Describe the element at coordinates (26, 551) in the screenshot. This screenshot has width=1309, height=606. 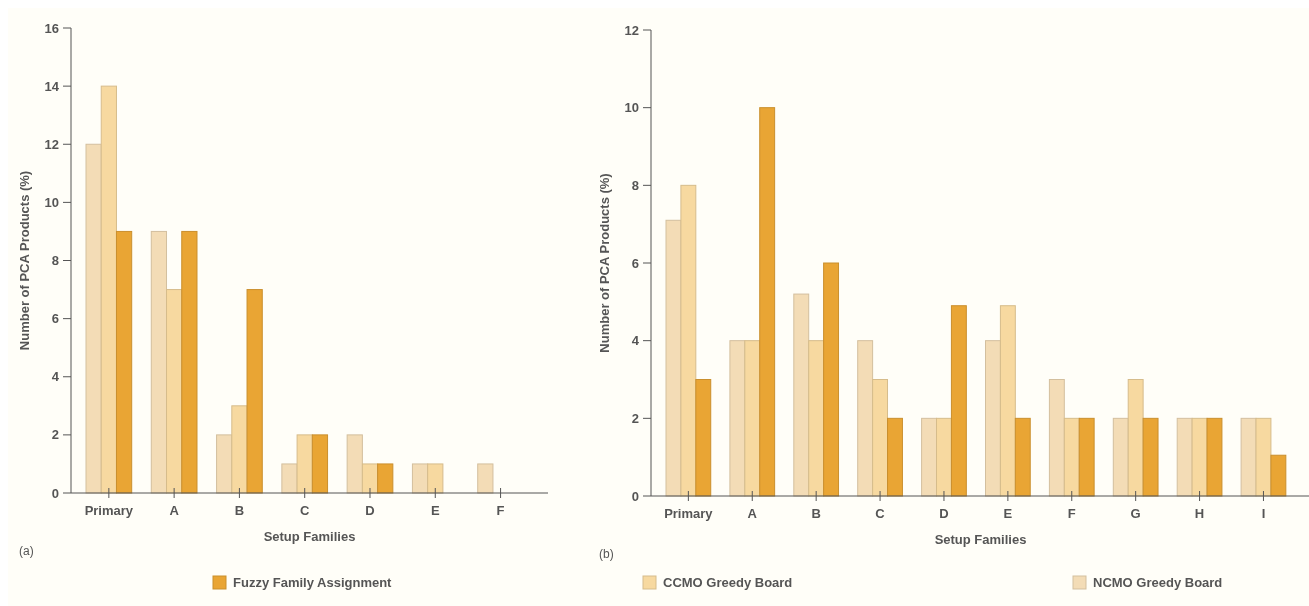
I see `text: (a)` at that location.